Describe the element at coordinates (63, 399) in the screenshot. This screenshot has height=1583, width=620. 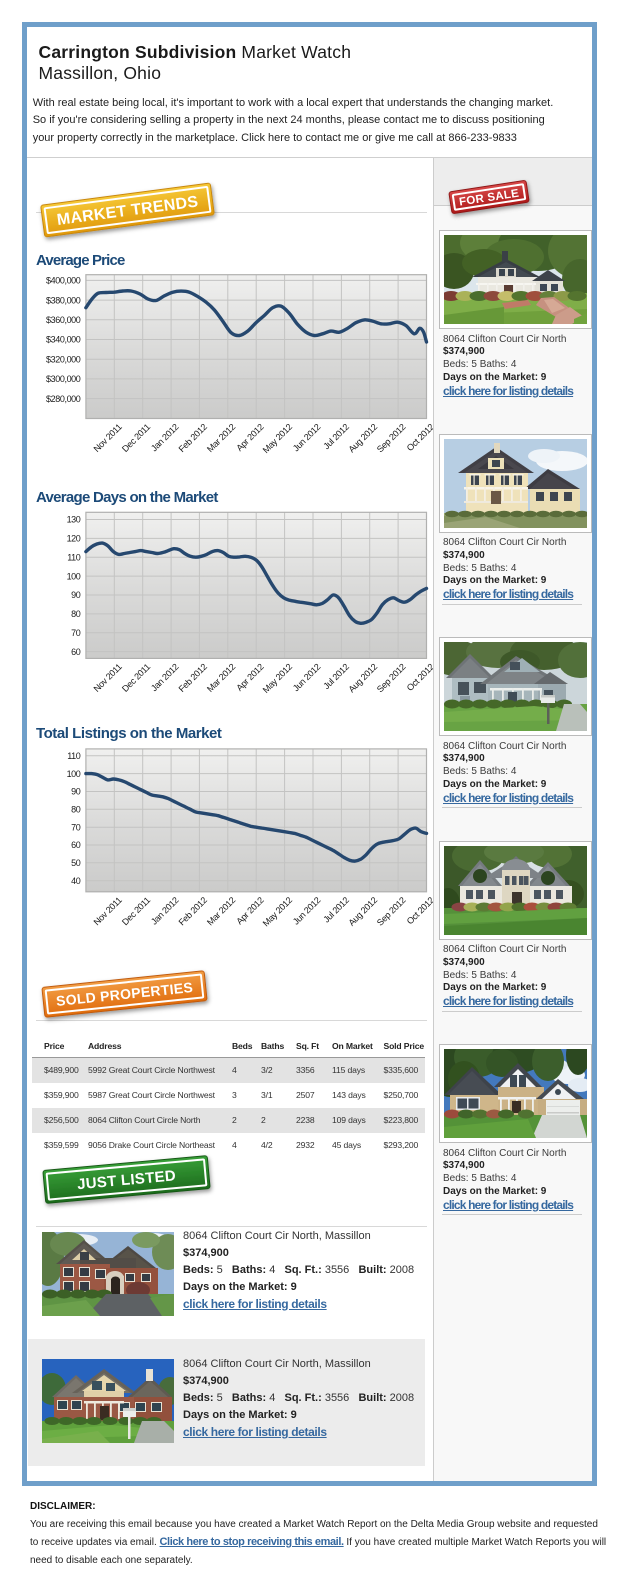
I see `svg-text: $280,000` at that location.